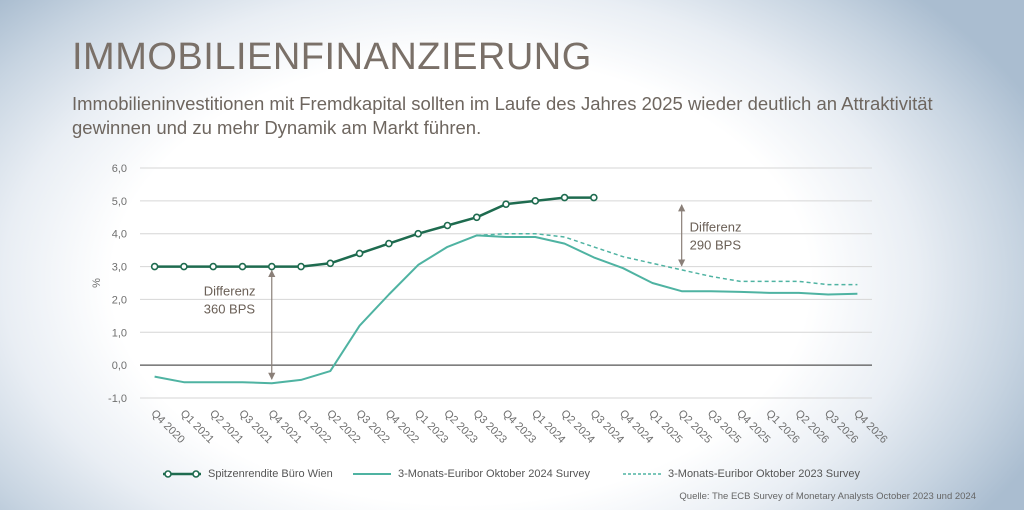 This screenshot has height=510, width=1024. Describe the element at coordinates (230, 308) in the screenshot. I see `annotation-value: 360 BPS` at that location.